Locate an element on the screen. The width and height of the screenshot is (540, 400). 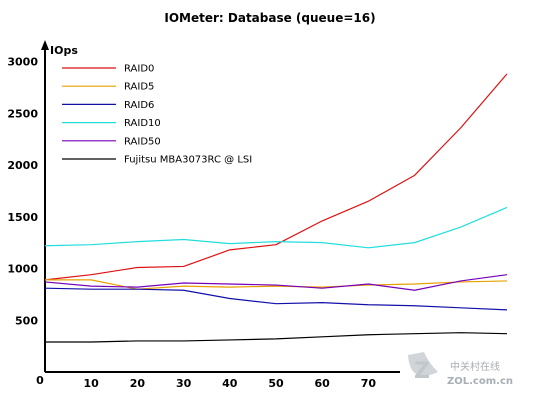
series-line-raid50 is located at coordinates (276, 282).